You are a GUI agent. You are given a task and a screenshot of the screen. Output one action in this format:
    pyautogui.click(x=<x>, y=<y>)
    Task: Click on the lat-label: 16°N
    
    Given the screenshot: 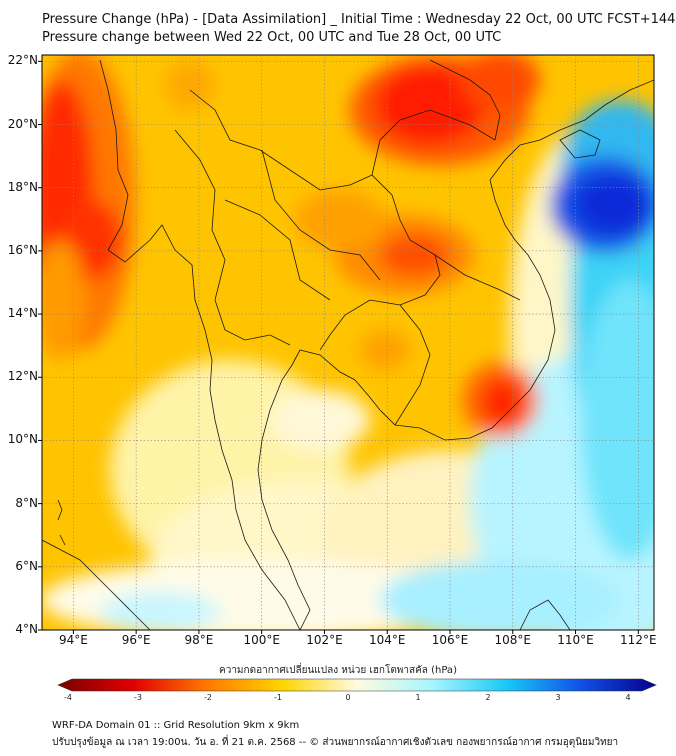 What is the action you would take?
    pyautogui.click(x=22, y=249)
    